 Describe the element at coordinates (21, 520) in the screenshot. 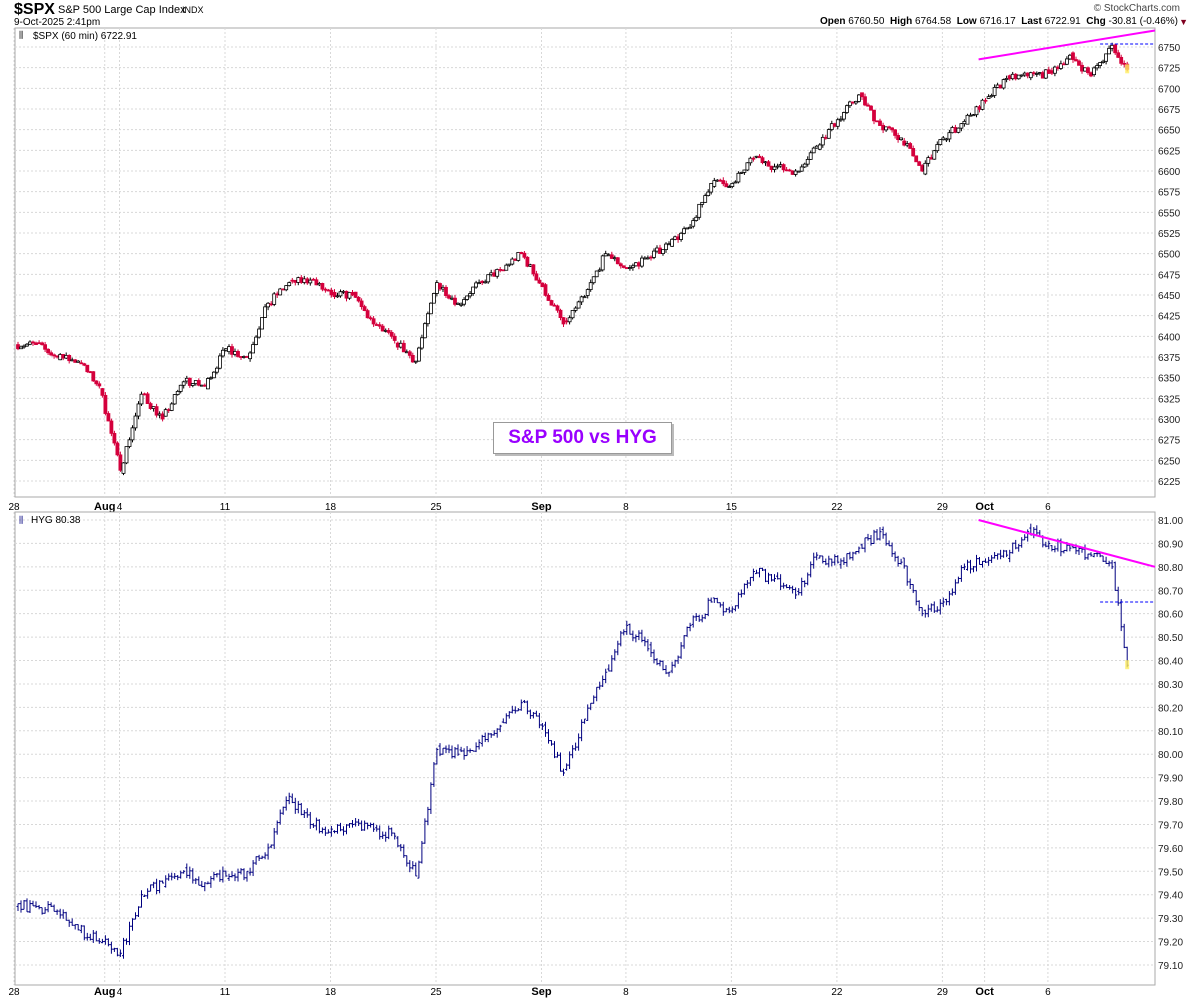

I see `bar-legend-icon: ⫼` at that location.